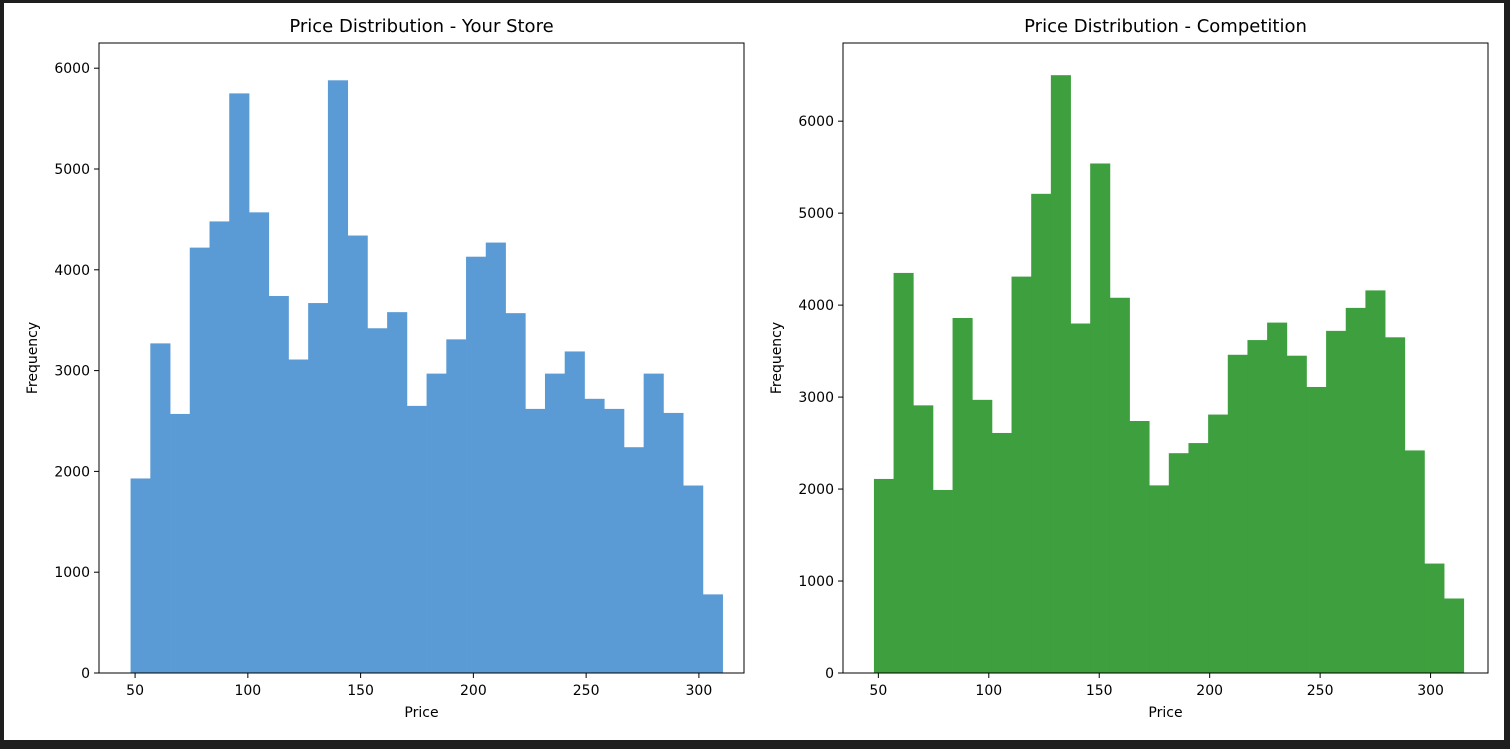  What do you see at coordinates (1165, 26) in the screenshot?
I see `chart-title: Price Distribution - Competition` at bounding box center [1165, 26].